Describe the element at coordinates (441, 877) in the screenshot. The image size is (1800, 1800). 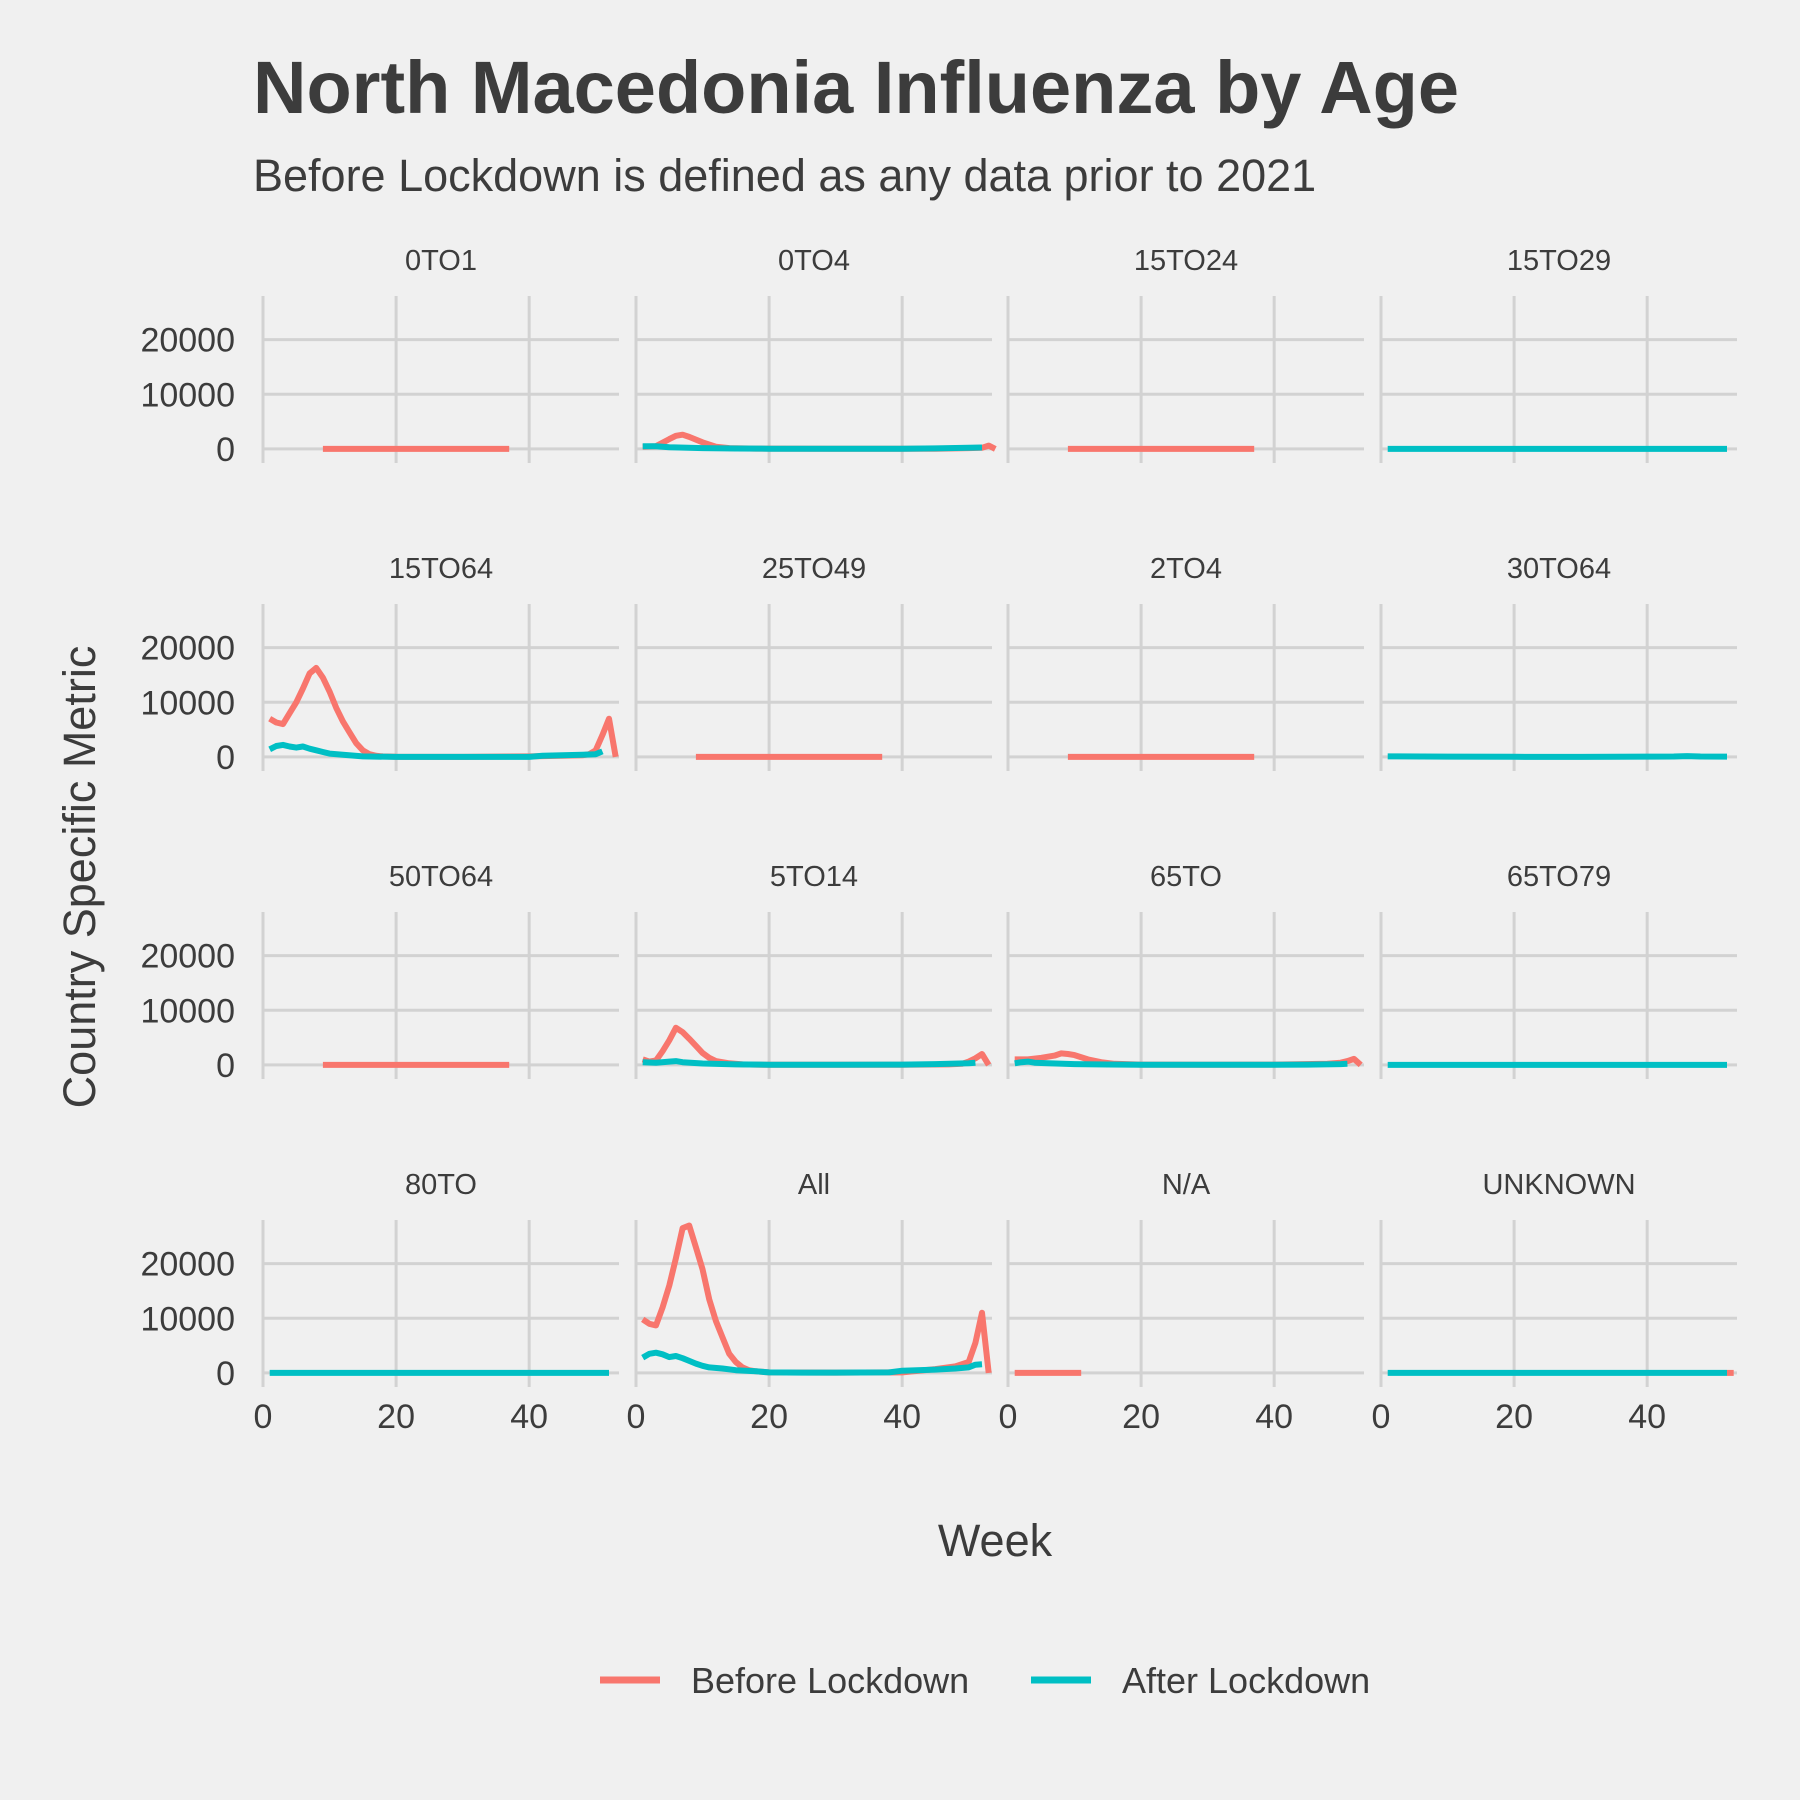
I see `strip-label: 50TO64` at that location.